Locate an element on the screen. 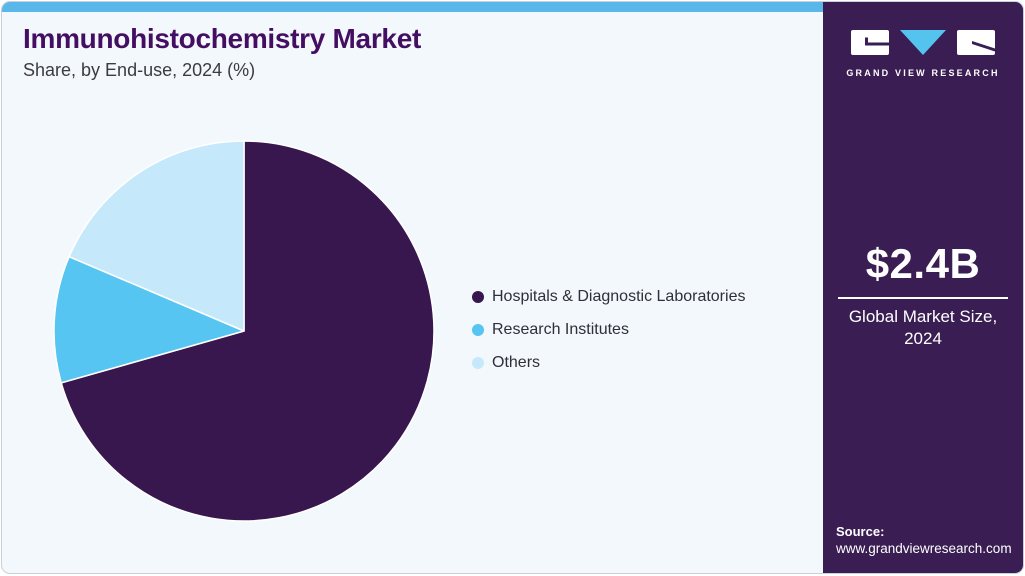  legend-item-hospitals: Hospitals & Diagnostic Laboratories is located at coordinates (608, 296).